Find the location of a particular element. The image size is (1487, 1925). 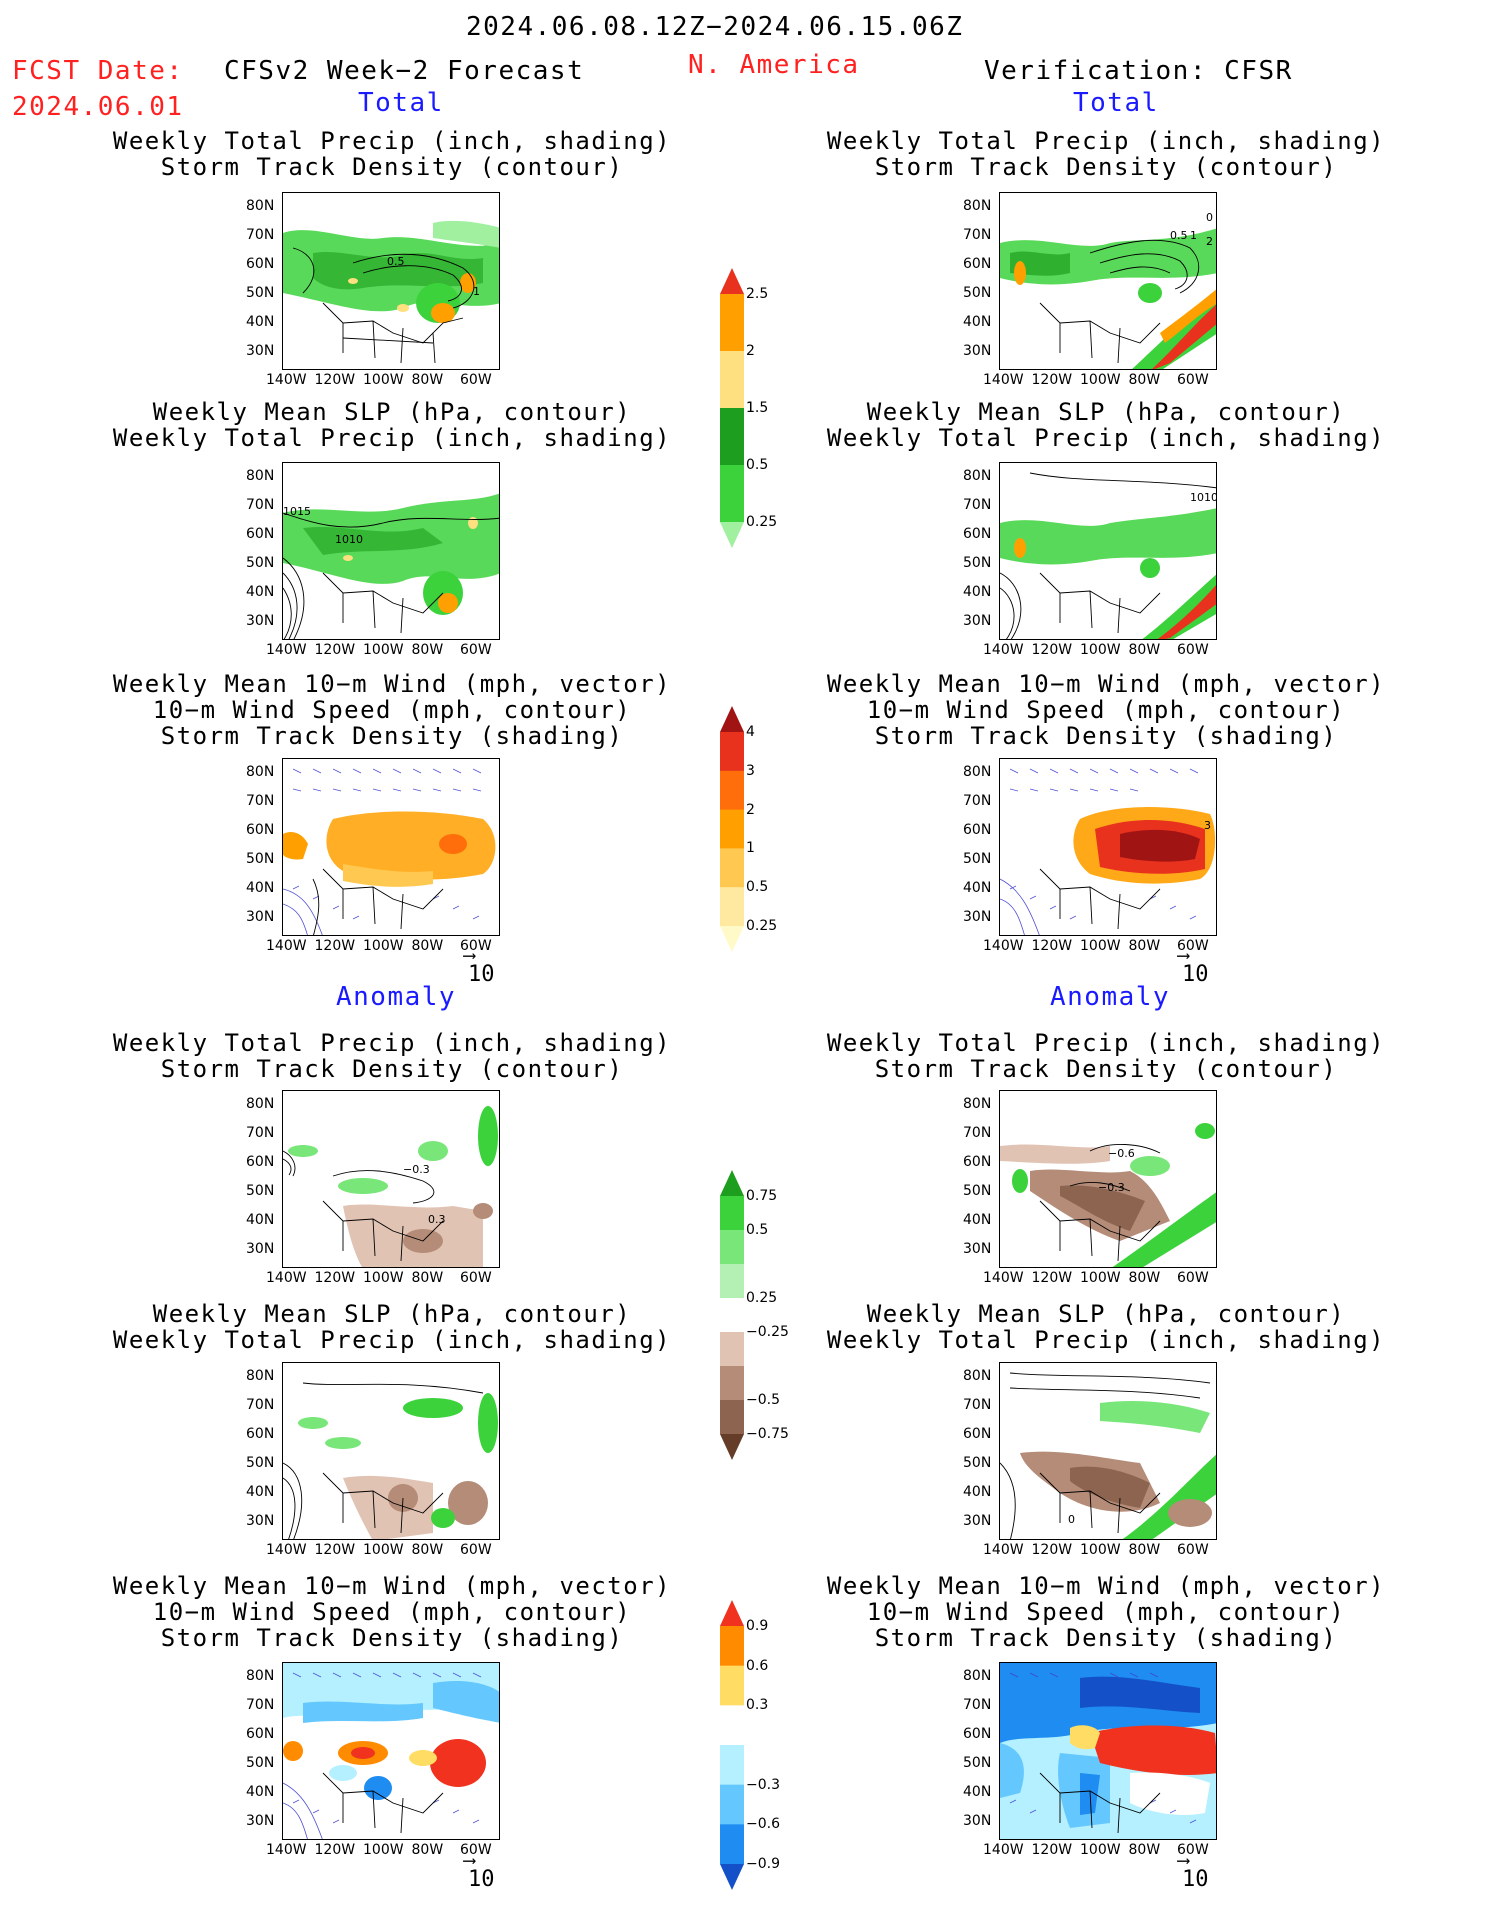

date-range-title: 2024.06.08.12Z−2024.06.15.06Z is located at coordinates (715, 27).